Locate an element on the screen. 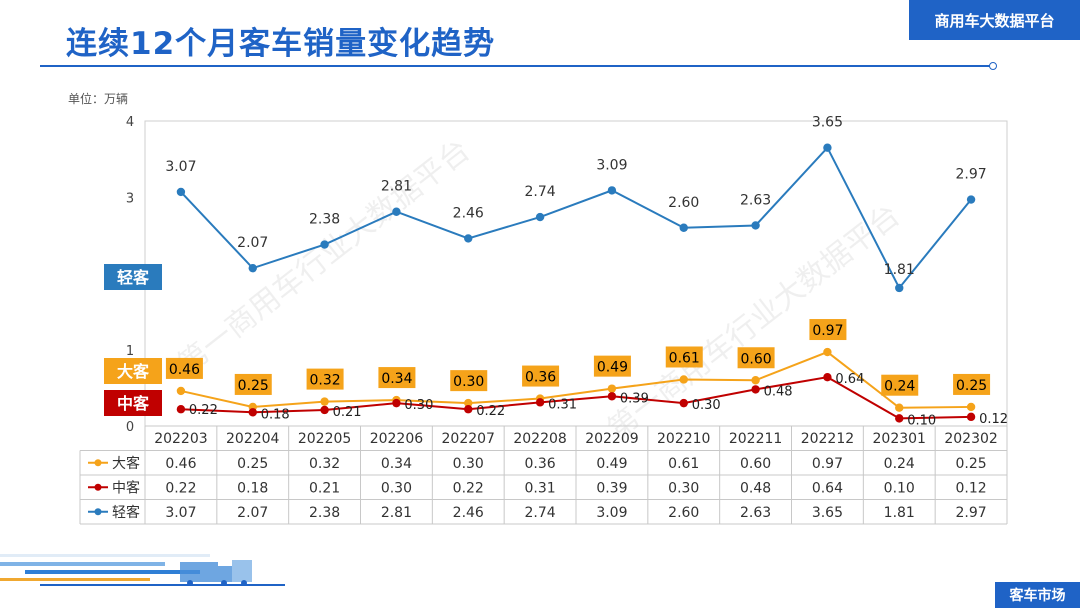 The image size is (1080, 608). medium-bus-tag is located at coordinates (133, 403).